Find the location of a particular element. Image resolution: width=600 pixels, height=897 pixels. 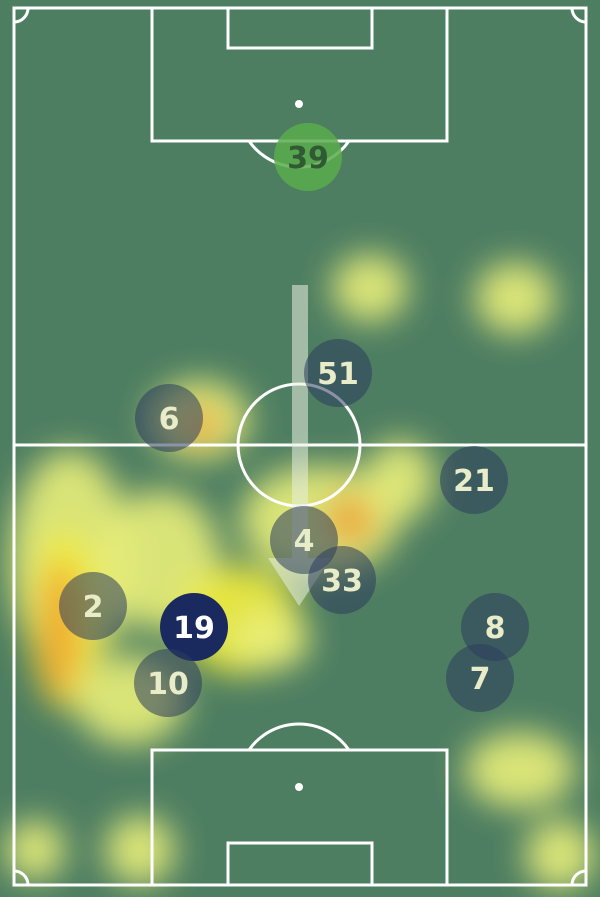

player-number: 4 is located at coordinates (304, 541).